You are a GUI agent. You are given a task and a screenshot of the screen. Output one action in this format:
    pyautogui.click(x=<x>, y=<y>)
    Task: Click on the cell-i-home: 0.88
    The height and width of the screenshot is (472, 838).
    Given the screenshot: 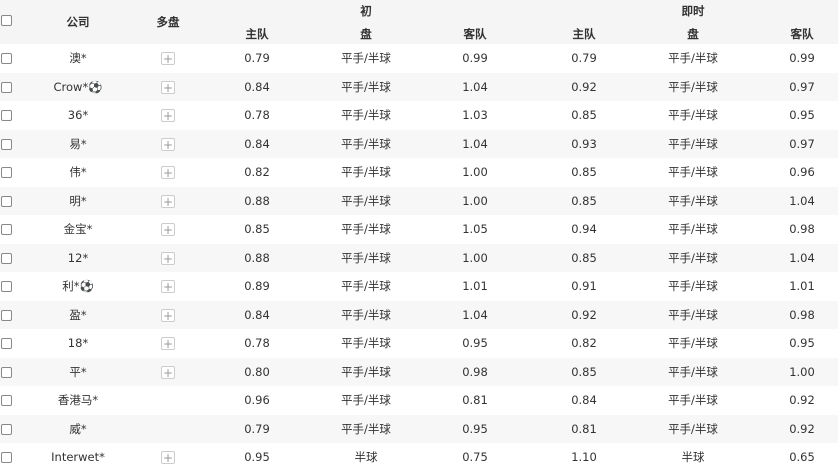 What is the action you would take?
    pyautogui.click(x=257, y=257)
    